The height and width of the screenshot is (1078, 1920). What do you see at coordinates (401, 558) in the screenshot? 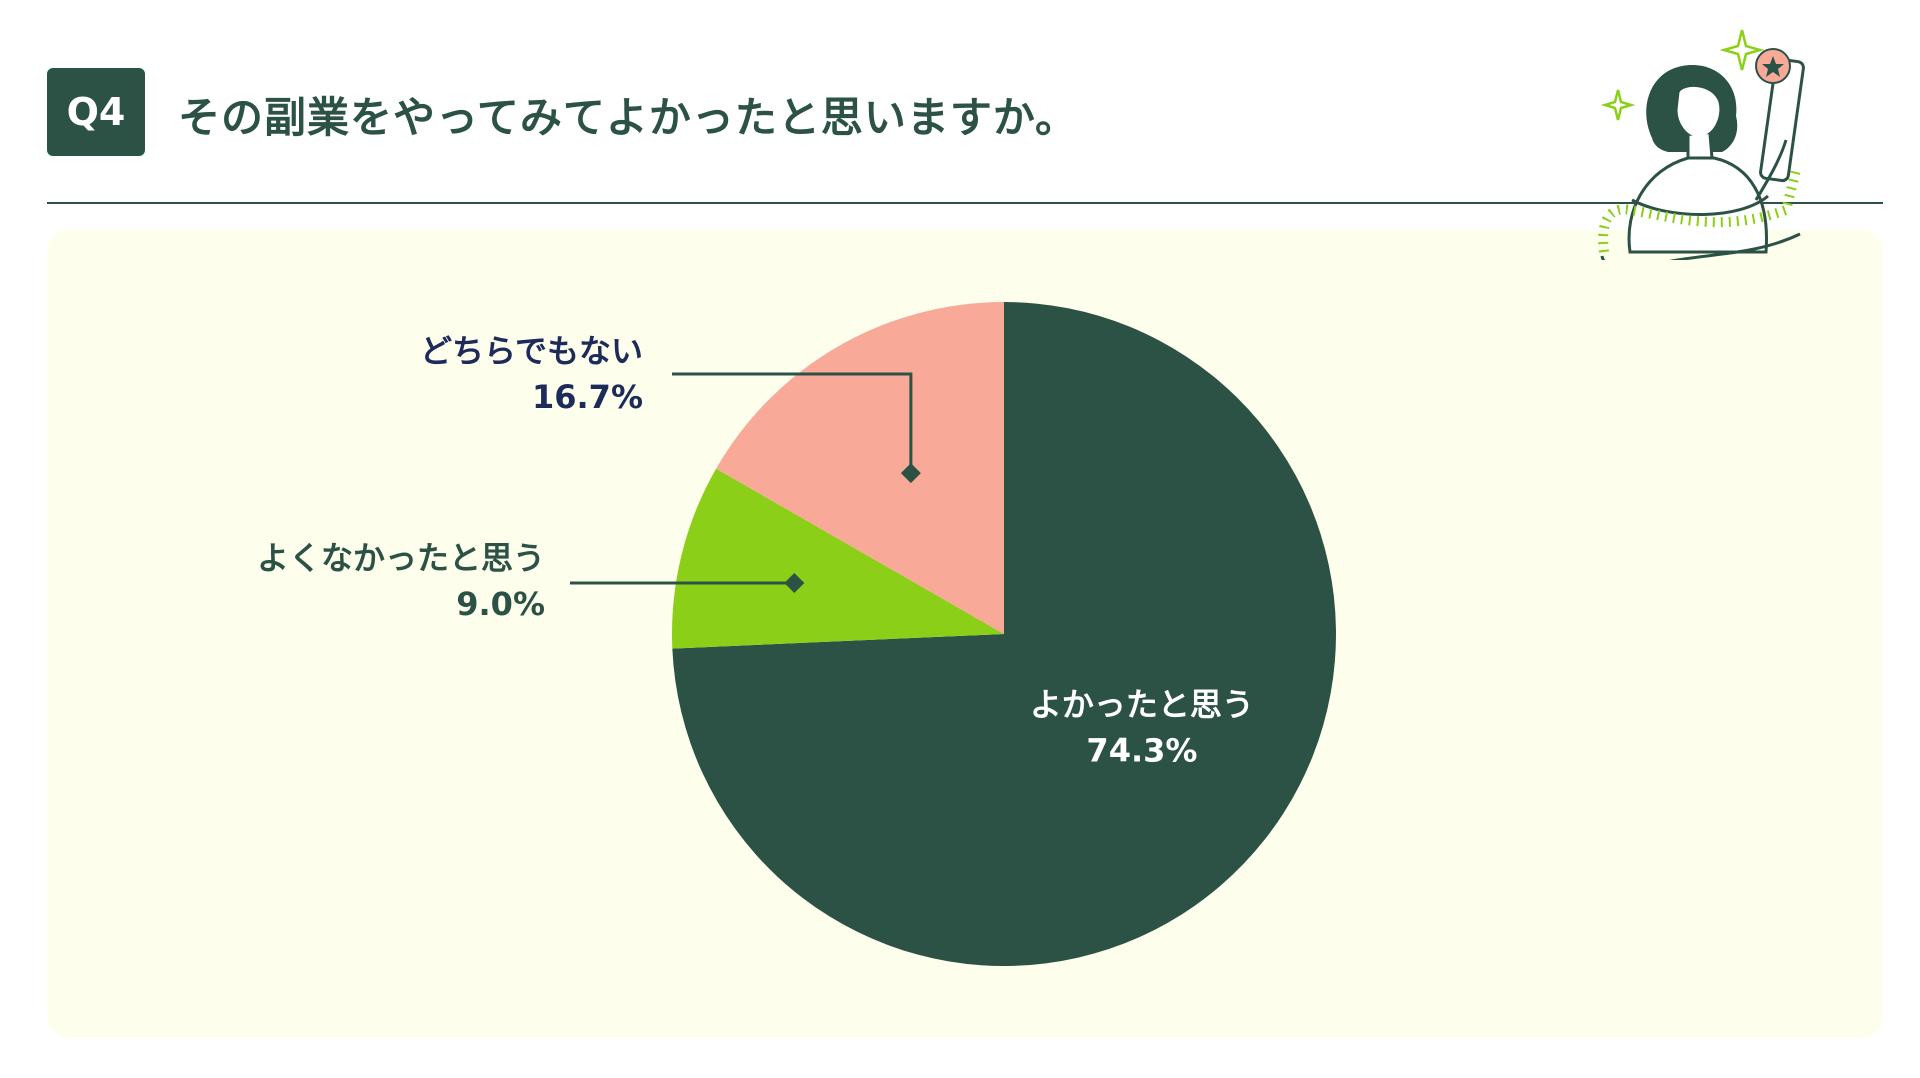
I see `slice-label: よくなかったと思う` at bounding box center [401, 558].